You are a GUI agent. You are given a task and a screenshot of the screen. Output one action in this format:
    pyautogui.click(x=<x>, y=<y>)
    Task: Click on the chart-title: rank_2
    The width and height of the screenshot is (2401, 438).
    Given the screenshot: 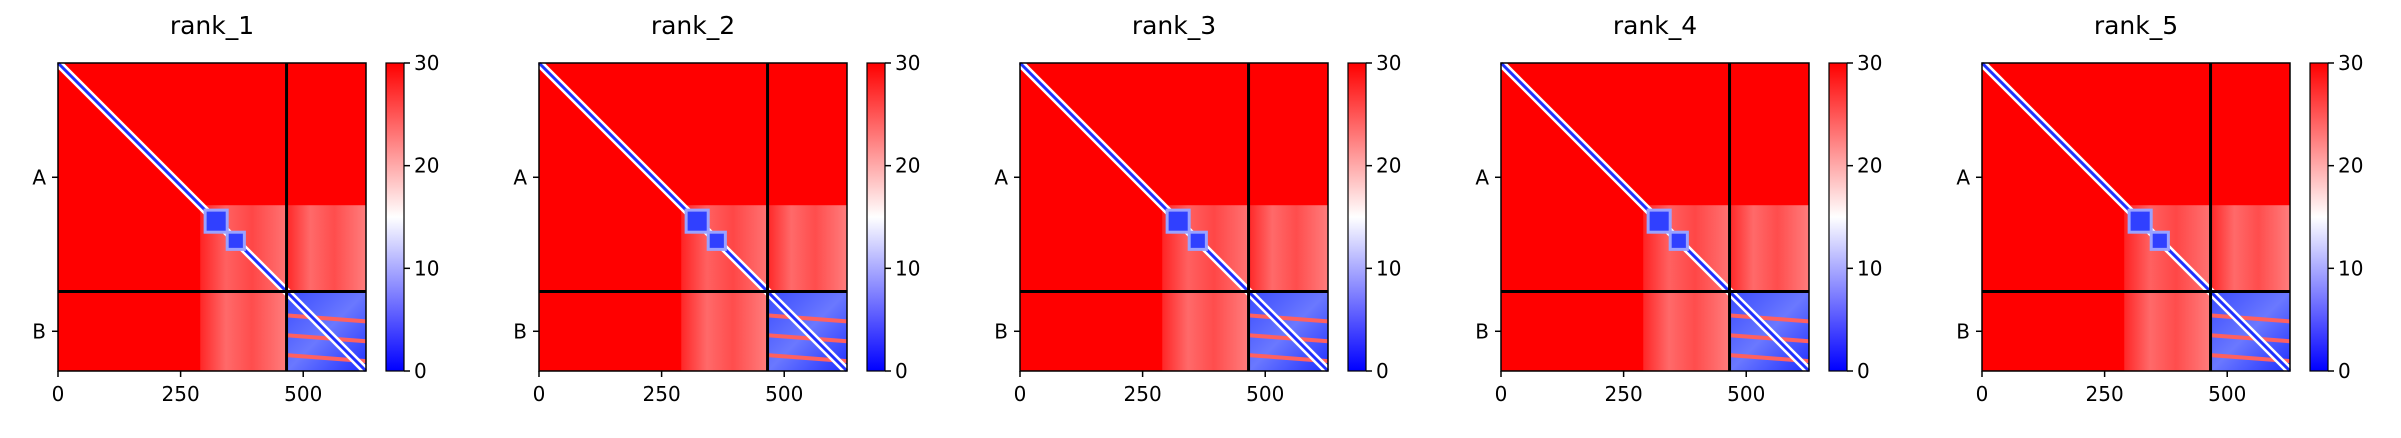 What is the action you would take?
    pyautogui.click(x=693, y=25)
    